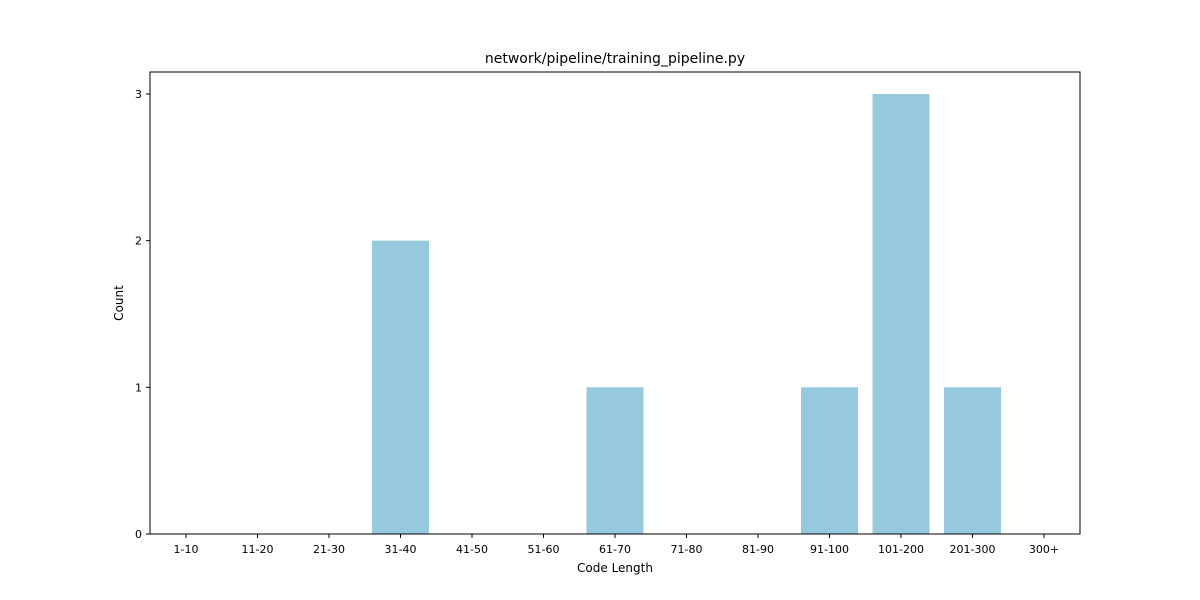  I want to click on y-tick-label: 2, so click(138, 241).